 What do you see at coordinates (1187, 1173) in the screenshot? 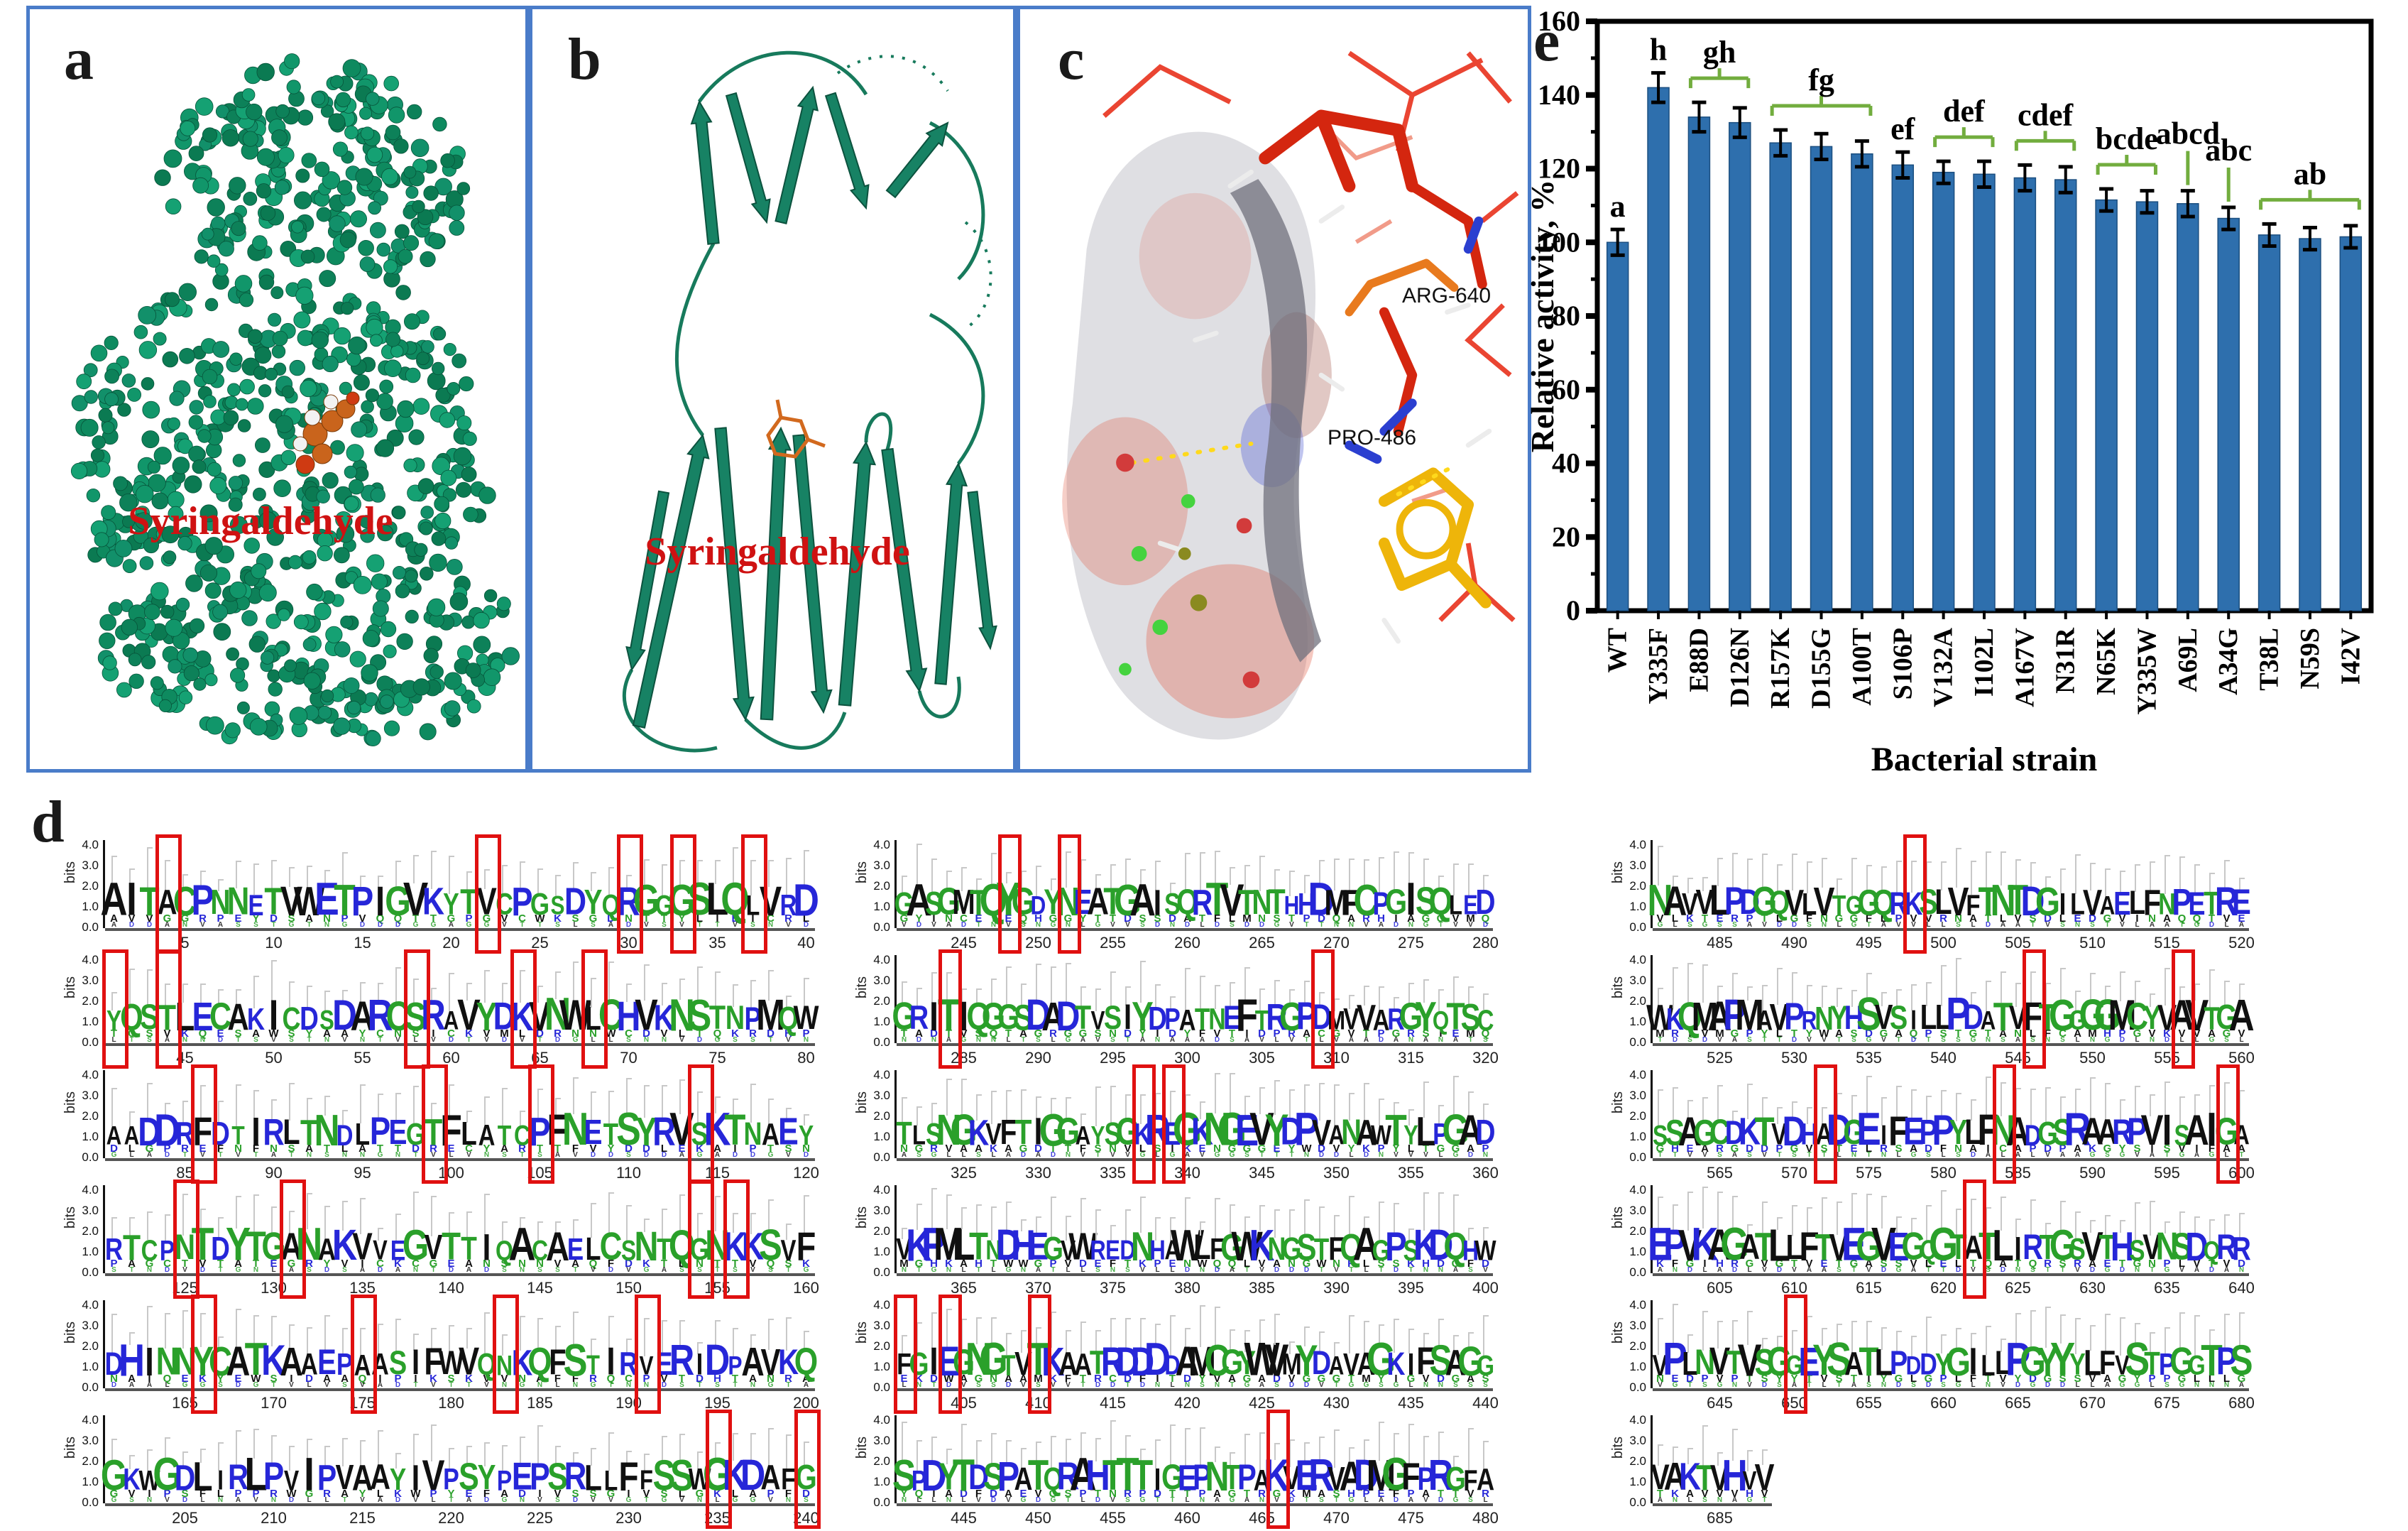
I see `logo-xtick: 340` at bounding box center [1187, 1173].